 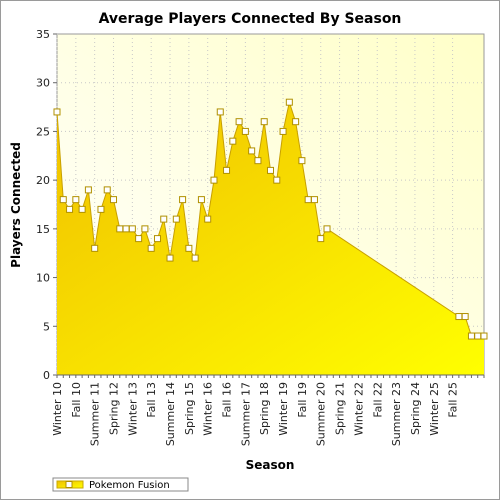 I want to click on x-tick-label: Spring 12, so click(x=114, y=408).